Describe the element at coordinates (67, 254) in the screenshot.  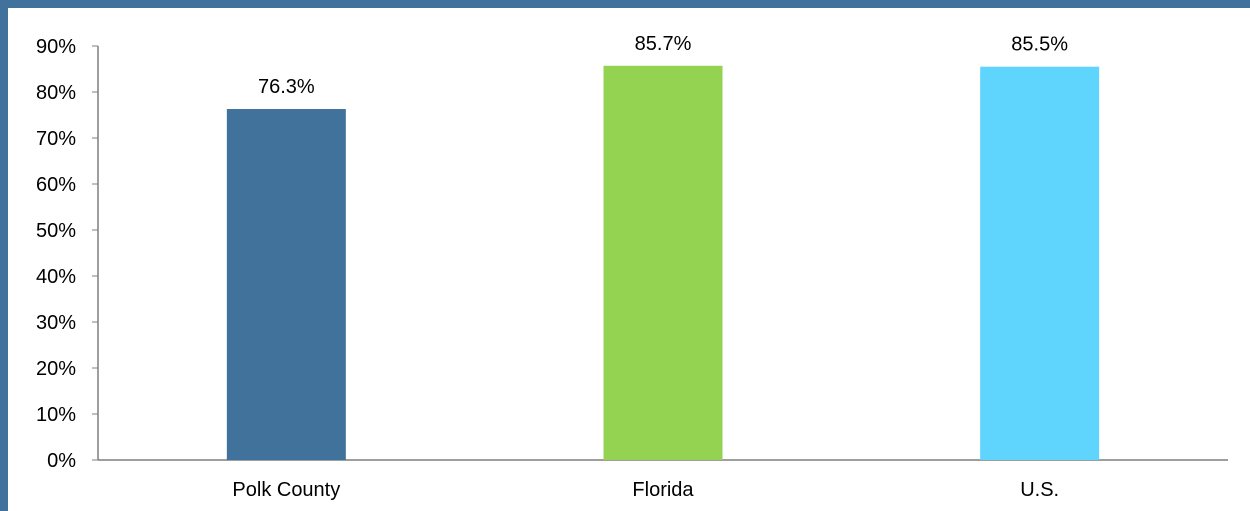
I see `y-tick-labels: 0% 10% 20% 30% 40% 50% 60% 70% 80% 90%` at that location.